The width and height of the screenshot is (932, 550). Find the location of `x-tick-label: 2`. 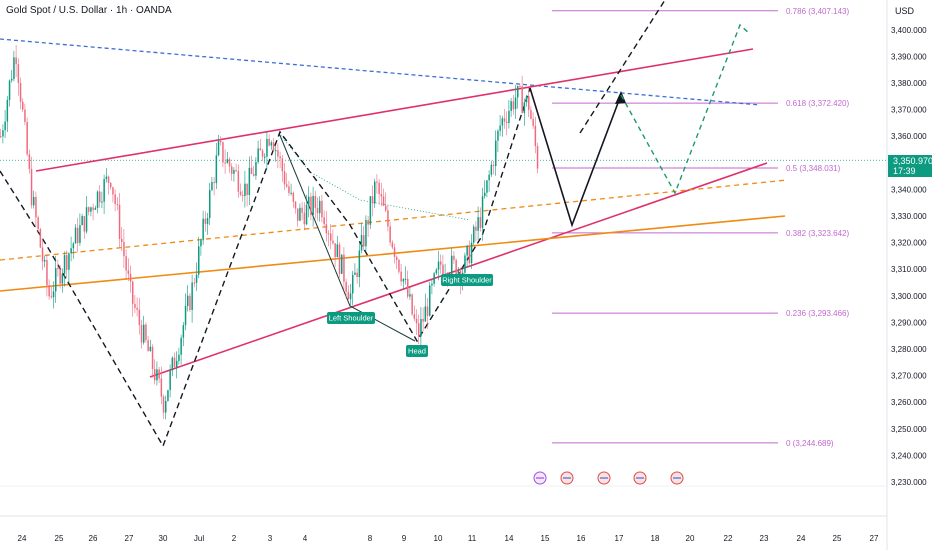

x-tick-label: 2 is located at coordinates (234, 538).